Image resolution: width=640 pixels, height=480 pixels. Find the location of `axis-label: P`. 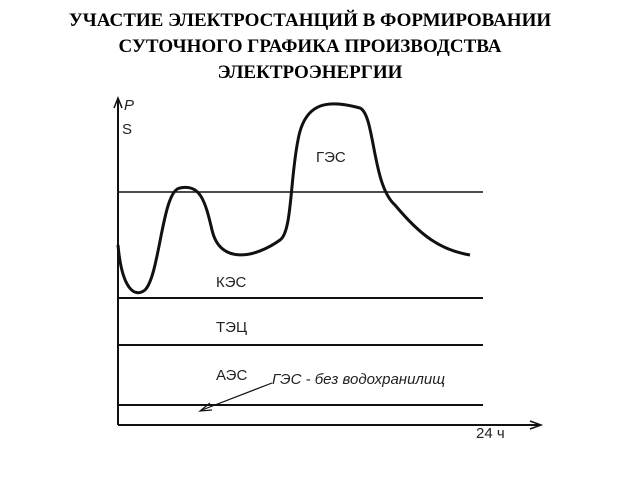

axis-label: P is located at coordinates (129, 105).